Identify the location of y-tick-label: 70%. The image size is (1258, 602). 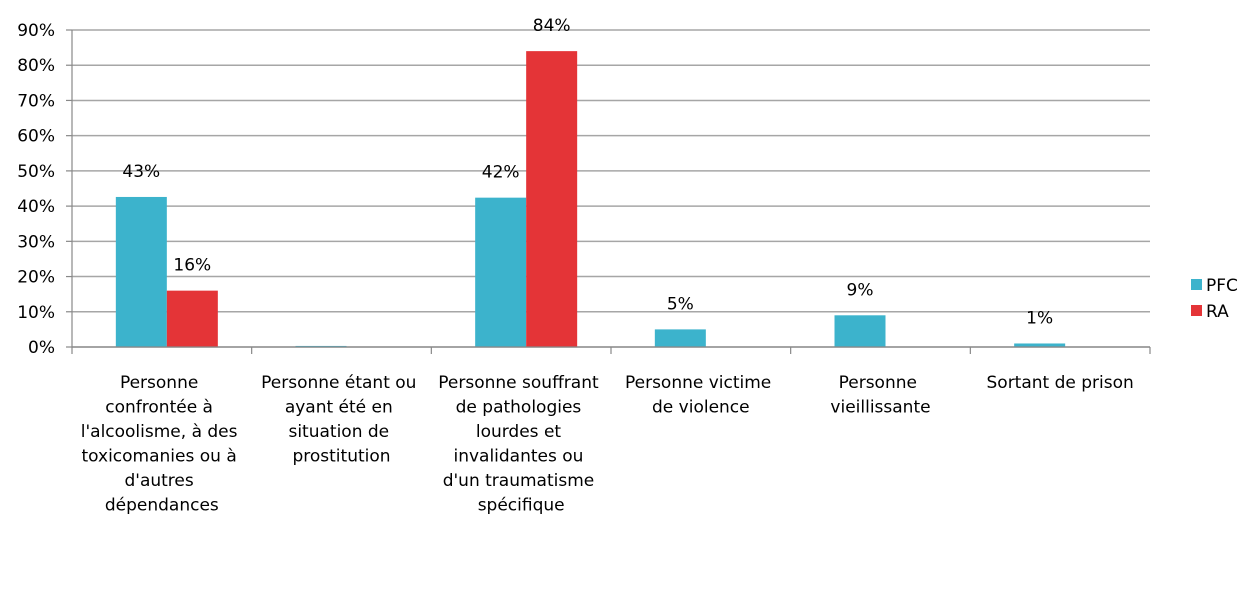
(36, 101).